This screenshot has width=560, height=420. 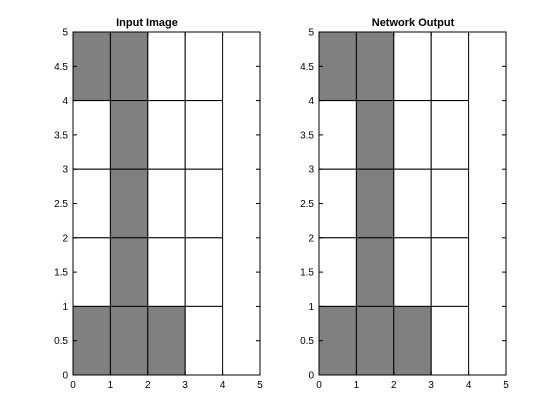 I want to click on output-cell-r5-c1, so click(x=337, y=340).